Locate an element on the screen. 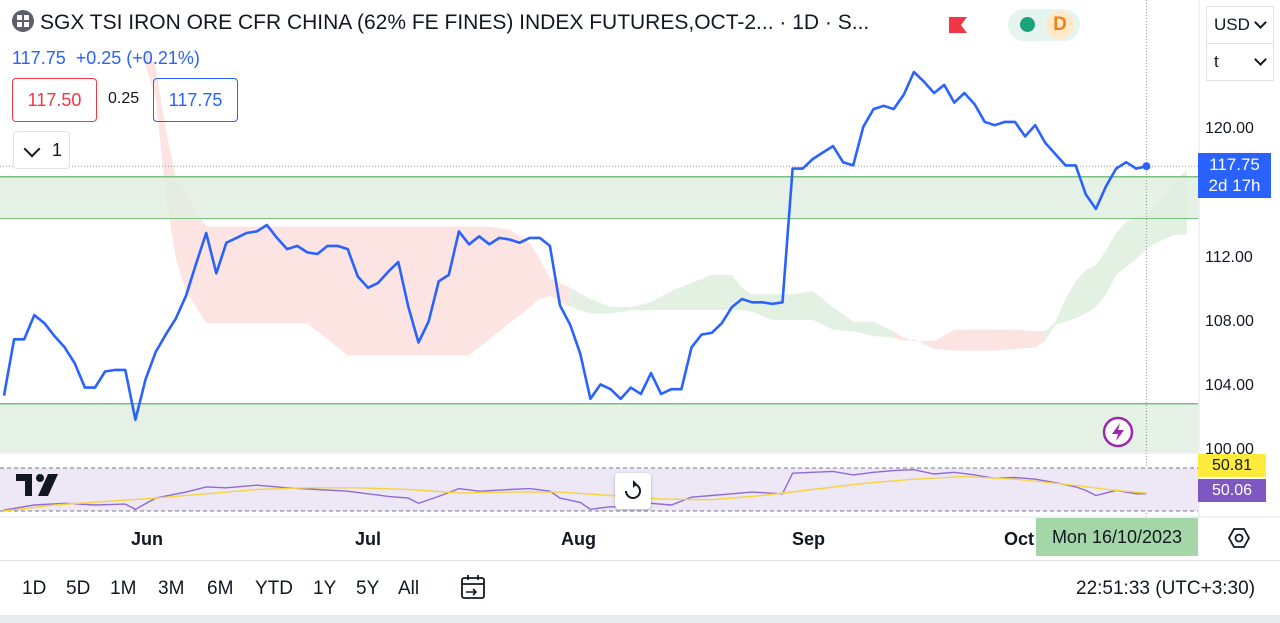 Image resolution: width=1280 pixels, height=623 pixels. timezone-clock: 22:51:33 (UTC+3:30) is located at coordinates (1166, 588).